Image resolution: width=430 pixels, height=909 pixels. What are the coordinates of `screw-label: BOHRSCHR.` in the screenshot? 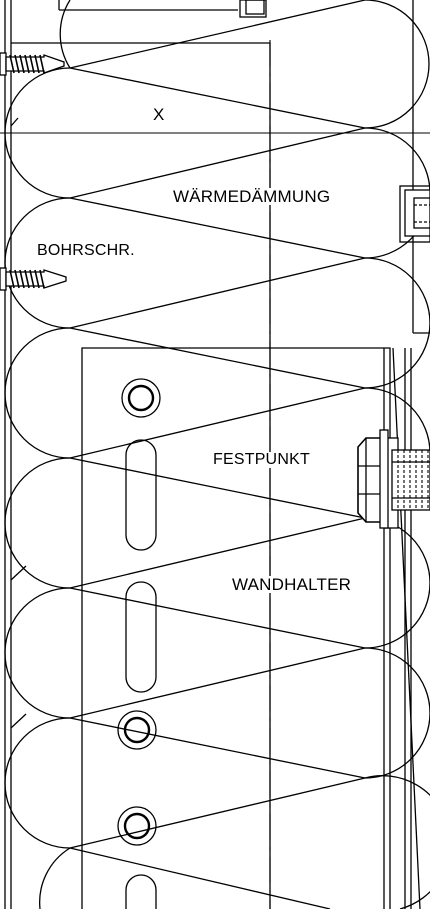 It's located at (86, 250).